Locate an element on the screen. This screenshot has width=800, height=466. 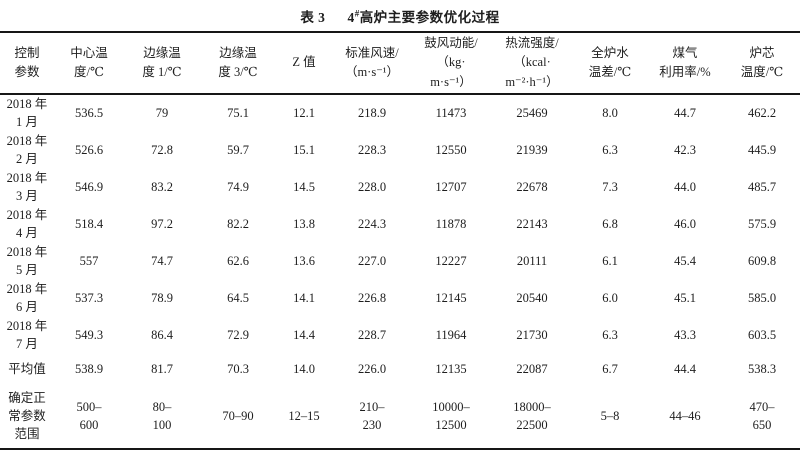
table-cell: 6.0 is located at coordinates (610, 297).